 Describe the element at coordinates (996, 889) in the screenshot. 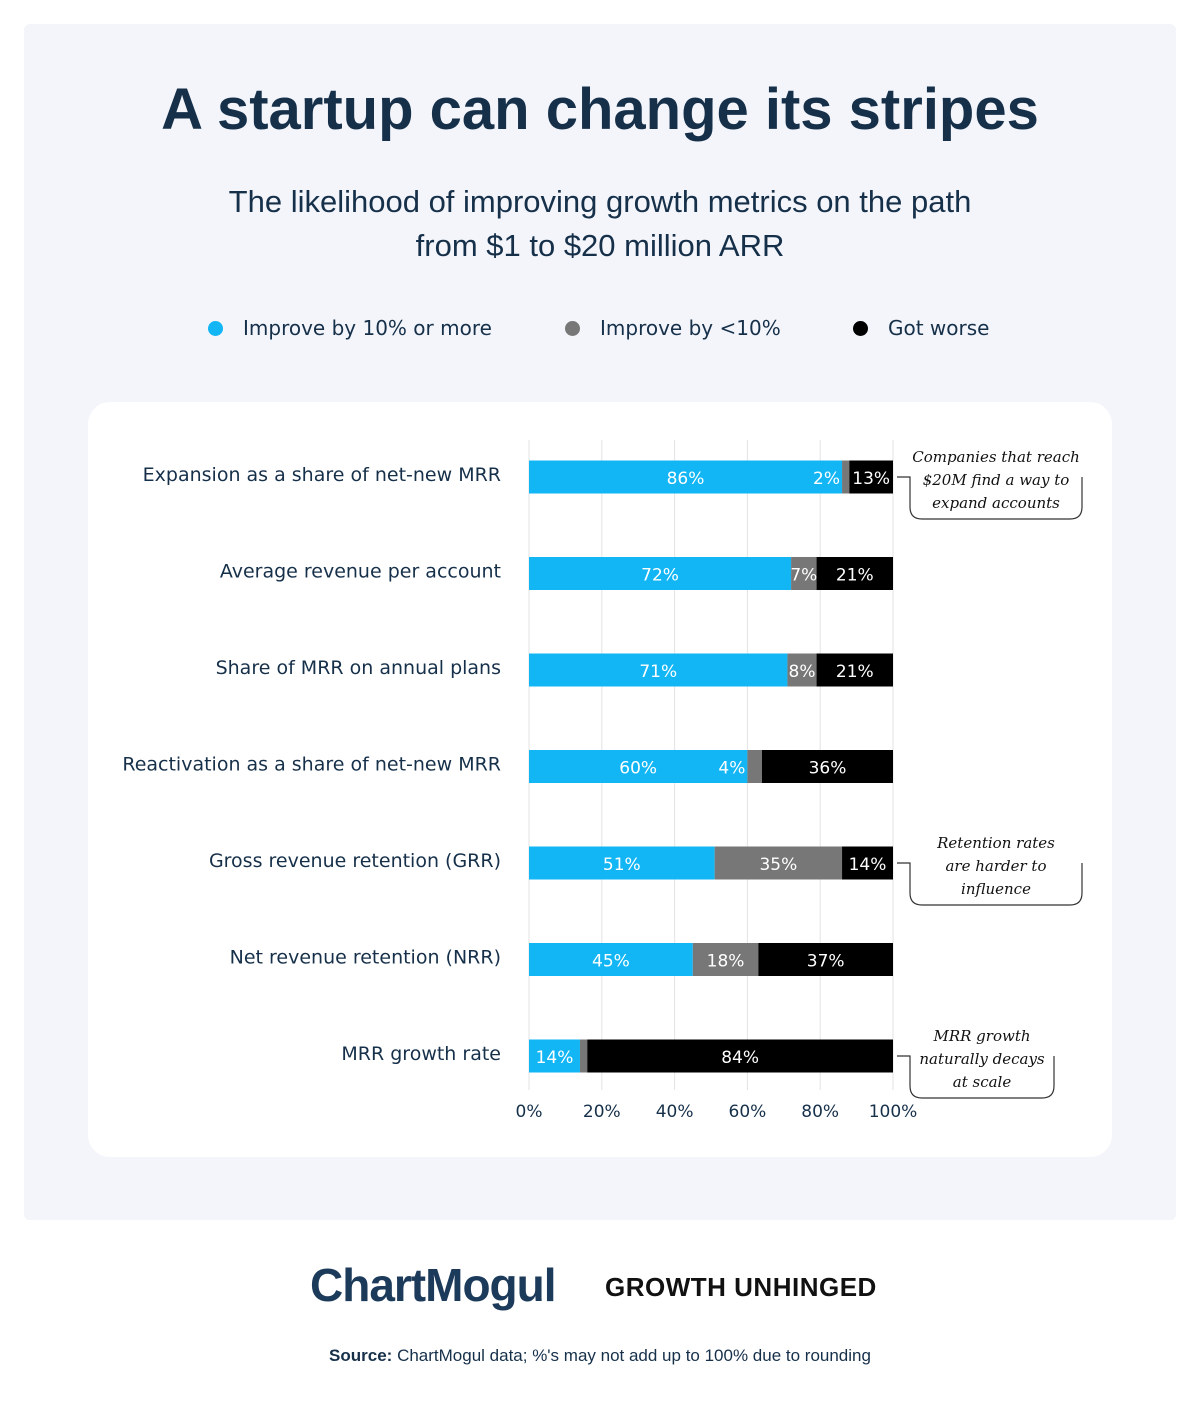

I see `annotation-text: influence` at that location.